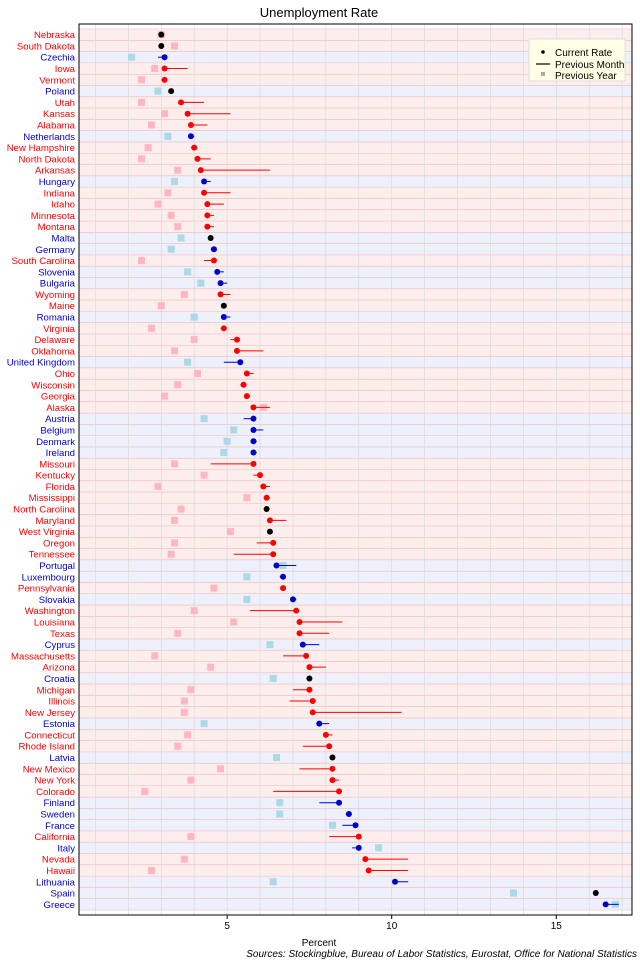 This screenshot has height=965, width=640. What do you see at coordinates (56, 690) in the screenshot?
I see `row-label: Michigan` at bounding box center [56, 690].